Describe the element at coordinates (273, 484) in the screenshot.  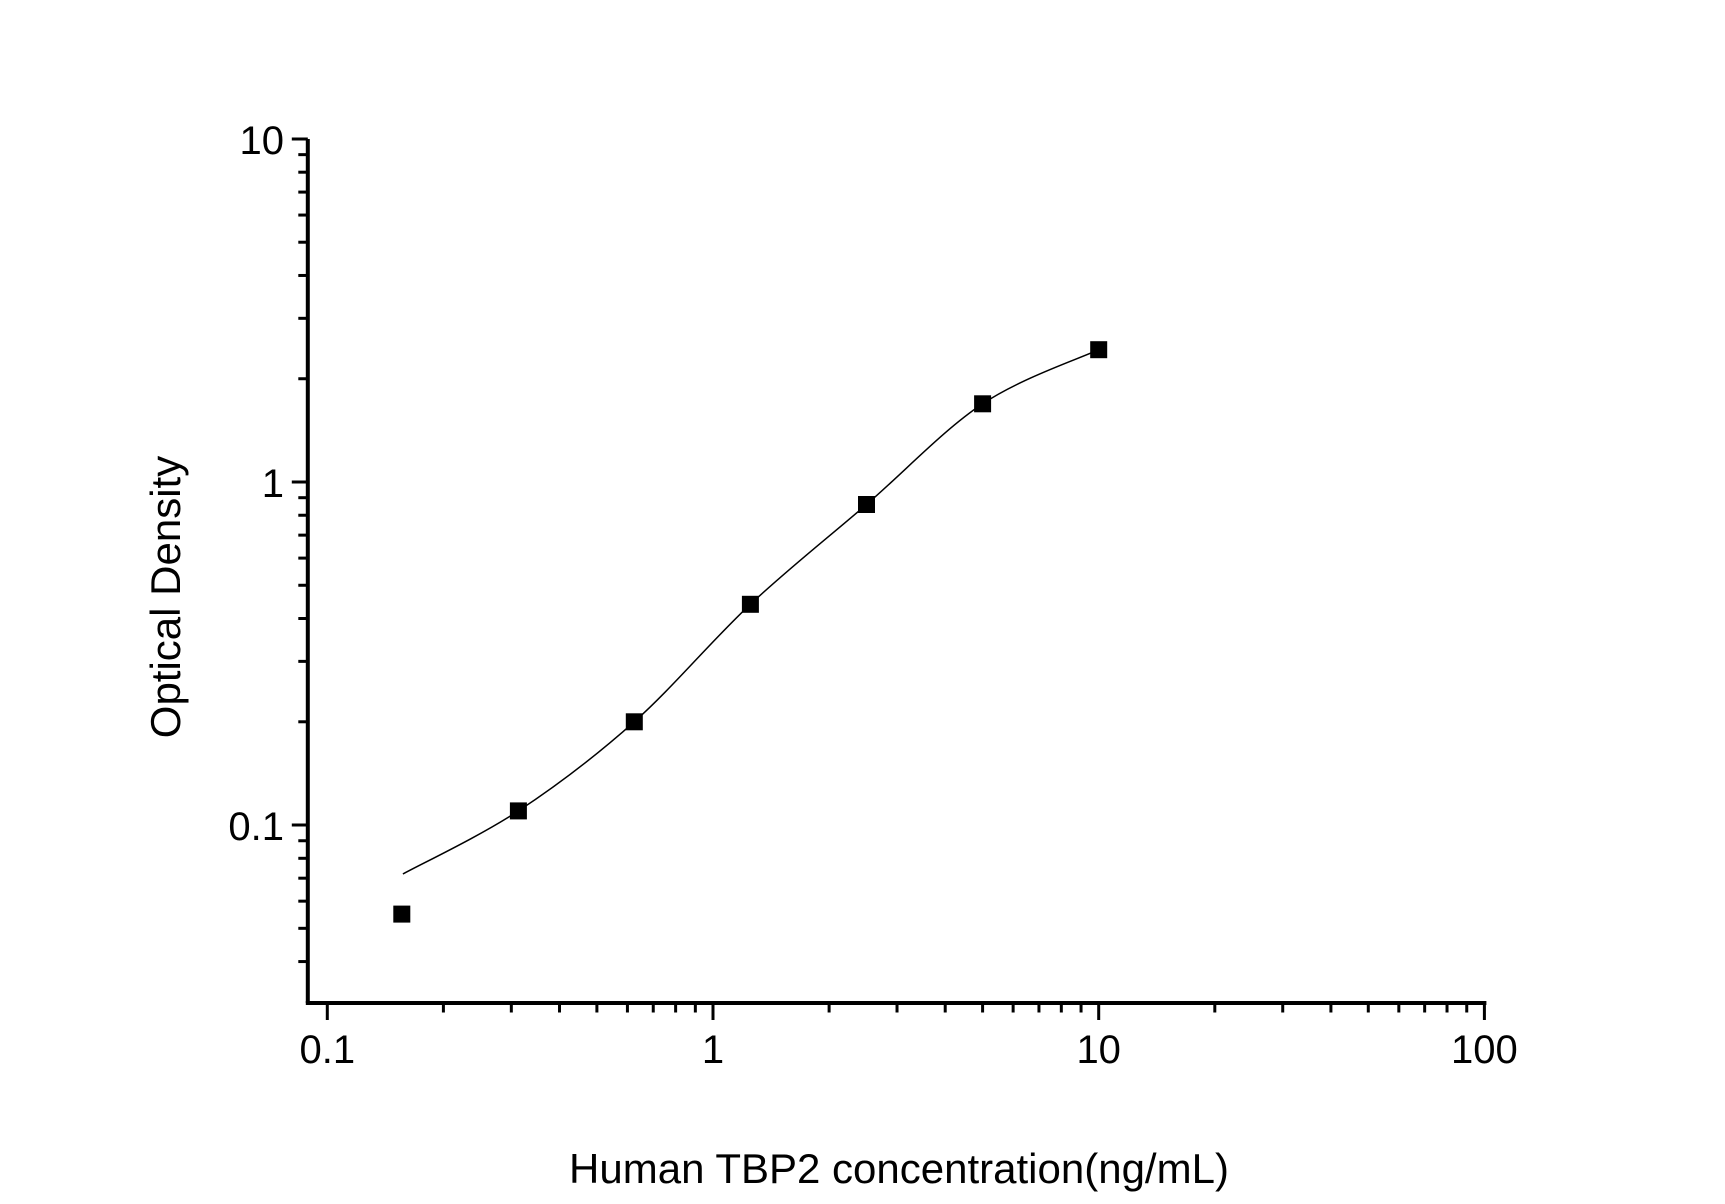
I see `y-axis-tick-label: 1` at that location.